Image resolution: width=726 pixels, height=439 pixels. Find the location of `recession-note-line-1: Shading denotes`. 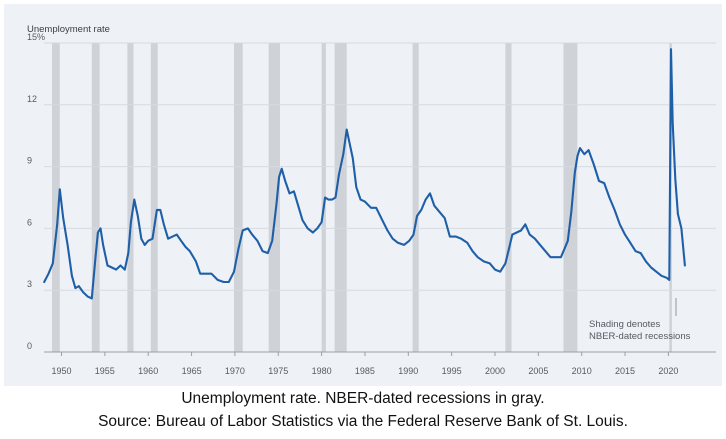

recession-note-line-1: Shading denotes is located at coordinates (625, 324).